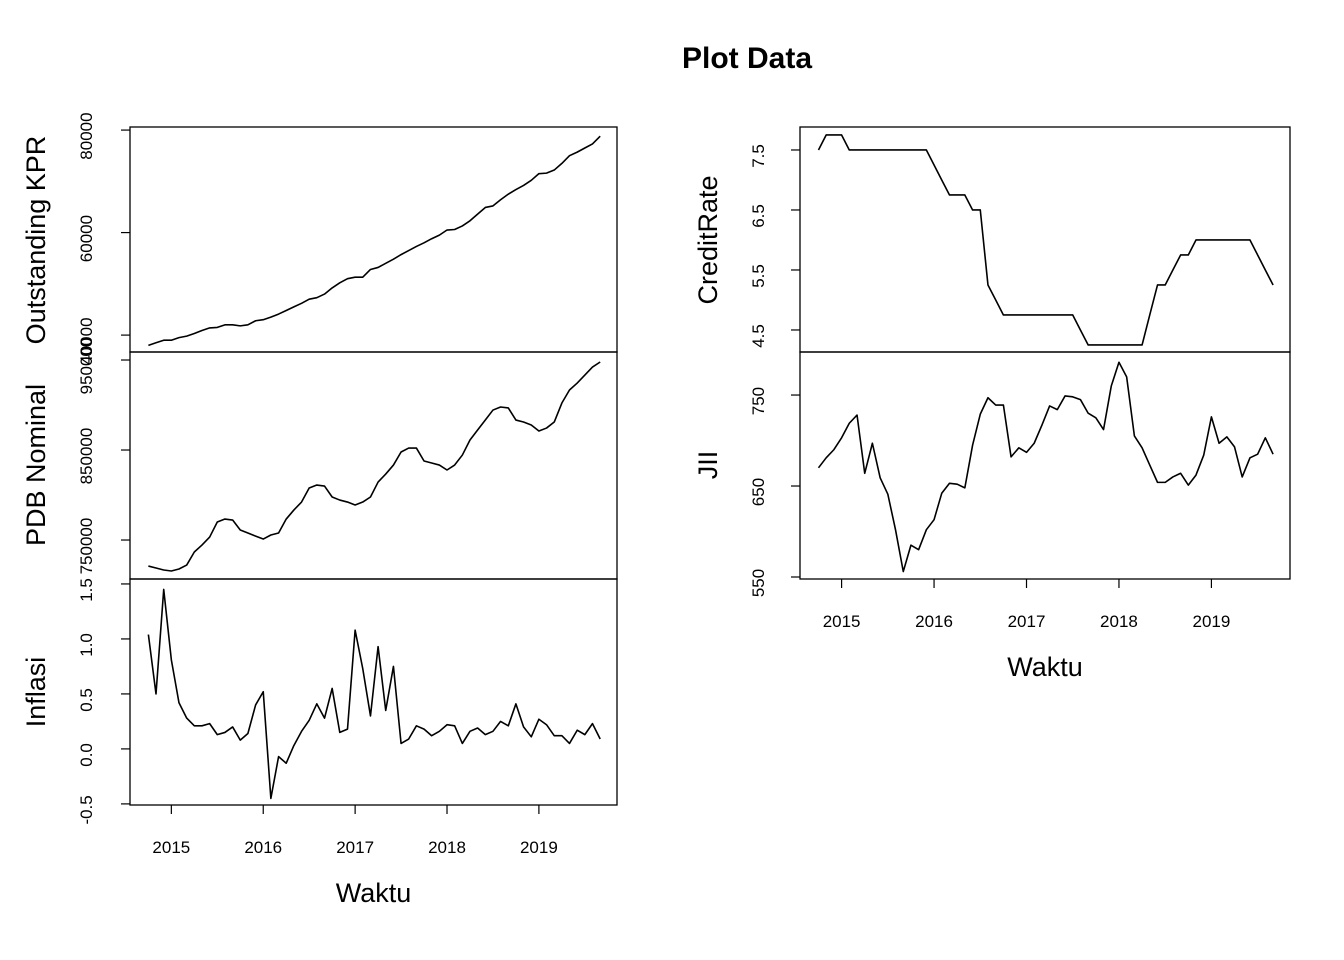 This screenshot has width=1344, height=960. Describe the element at coordinates (758, 583) in the screenshot. I see `y-tick-label: 550` at that location.